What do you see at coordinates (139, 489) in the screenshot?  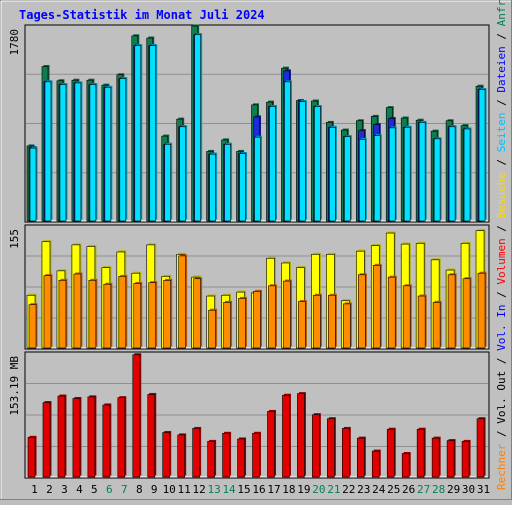 I see `day-label: 8` at bounding box center [139, 489].